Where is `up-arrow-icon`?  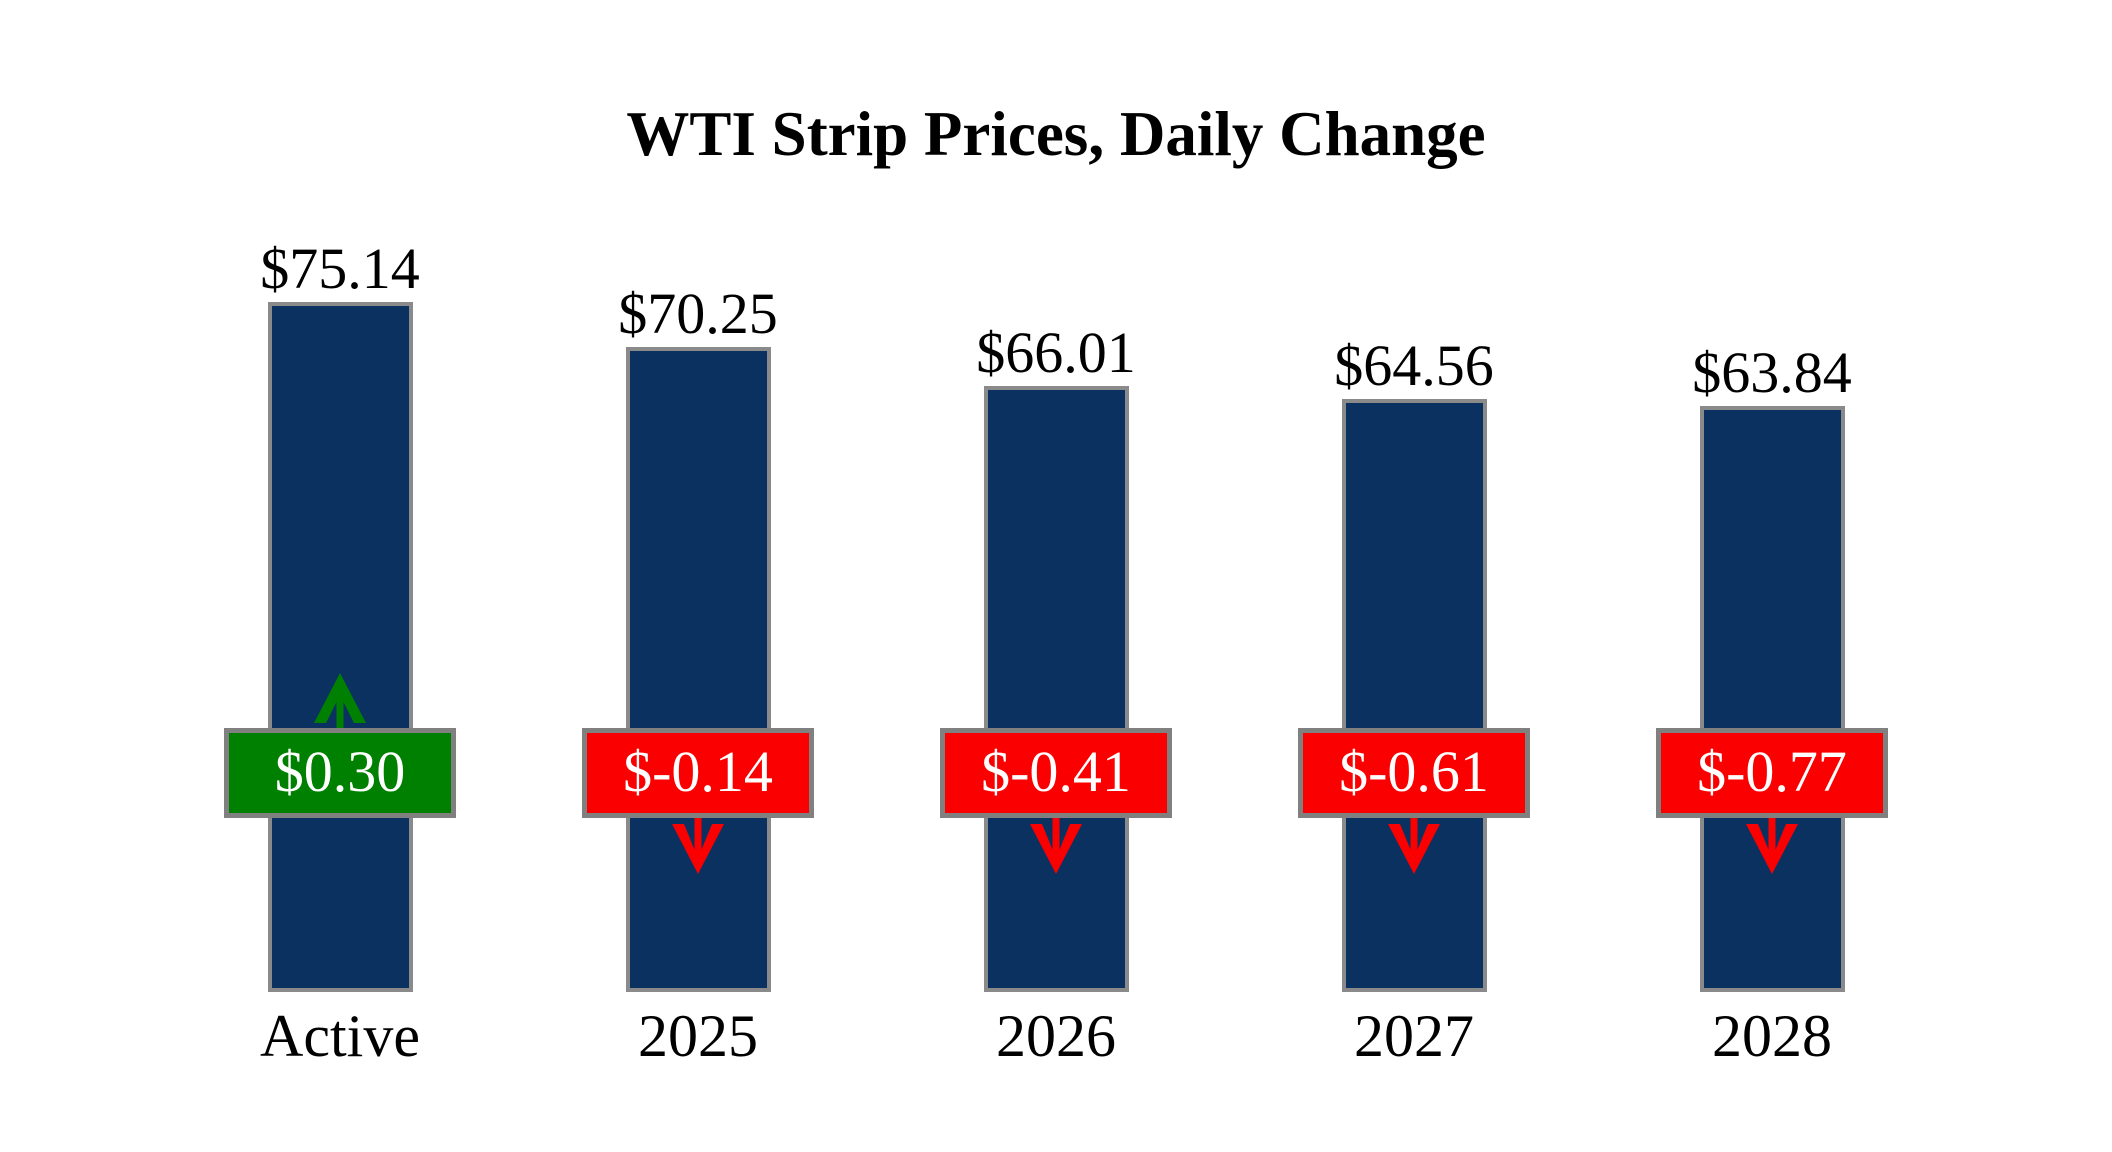 up-arrow-icon is located at coordinates (340, 701).